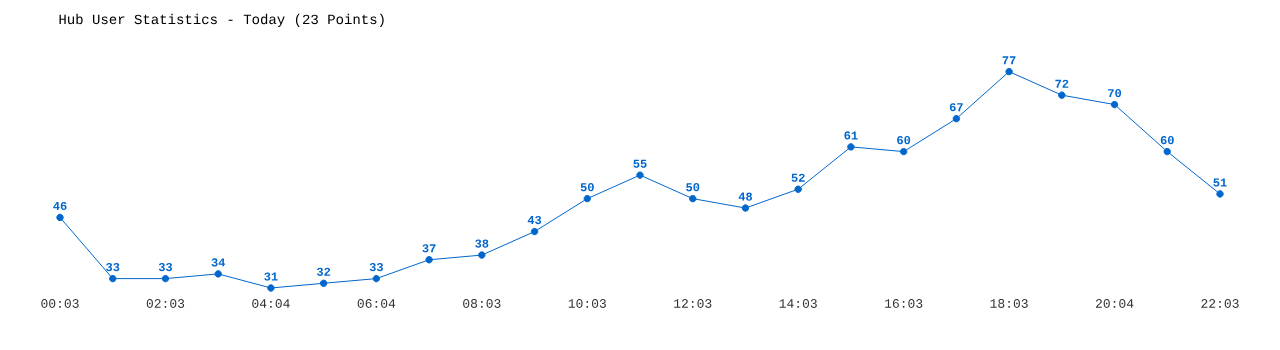 The image size is (1280, 350). I want to click on data-label: 55, so click(640, 163).